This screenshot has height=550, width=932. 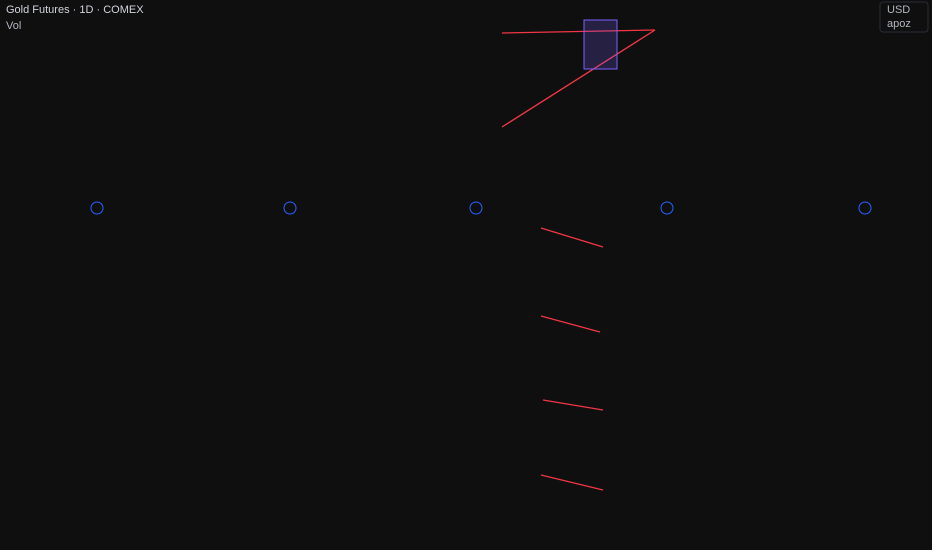 What do you see at coordinates (899, 24) in the screenshot?
I see `note: apoz` at bounding box center [899, 24].